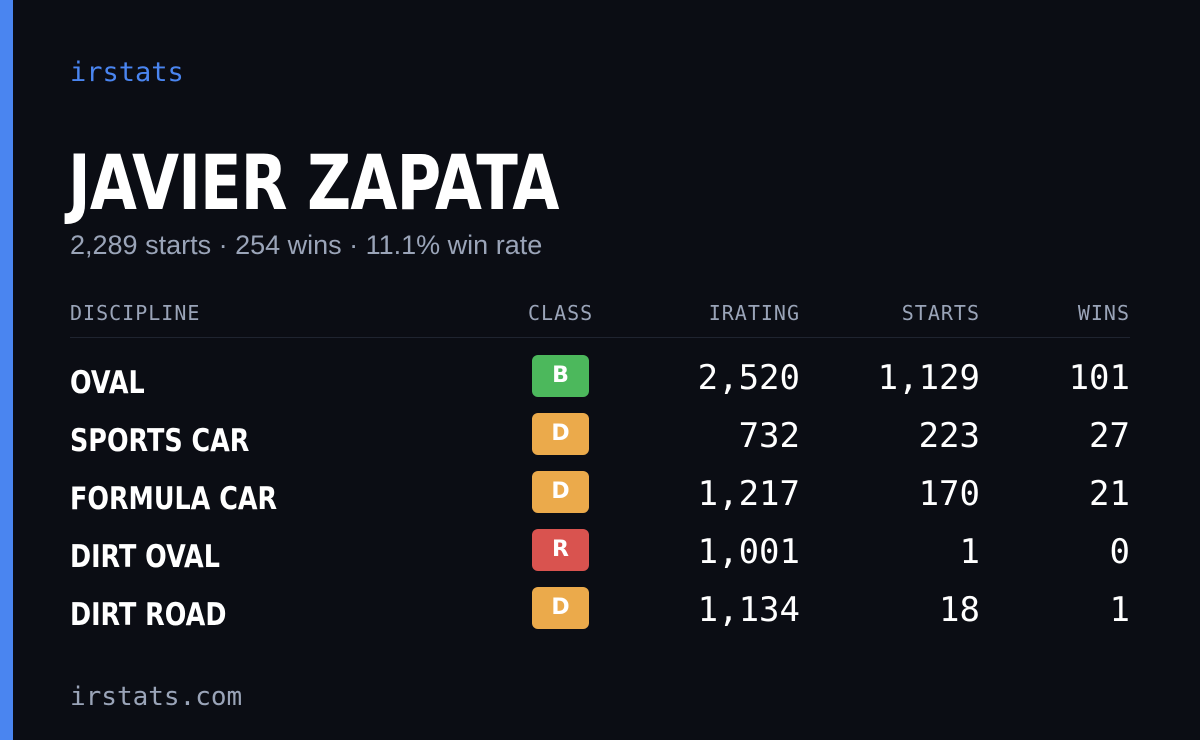 The image size is (1200, 740). Describe the element at coordinates (313, 182) in the screenshot. I see `player-name: JAVIER ZAPATA` at that location.